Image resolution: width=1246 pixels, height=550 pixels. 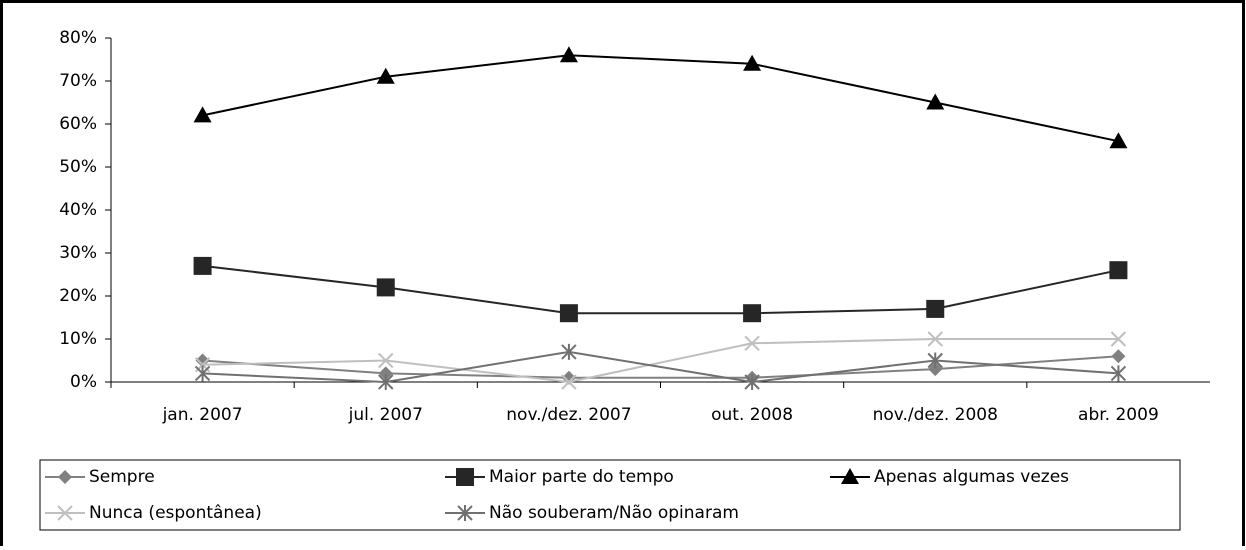 I want to click on y-tick-label: 50%, so click(x=78, y=167).